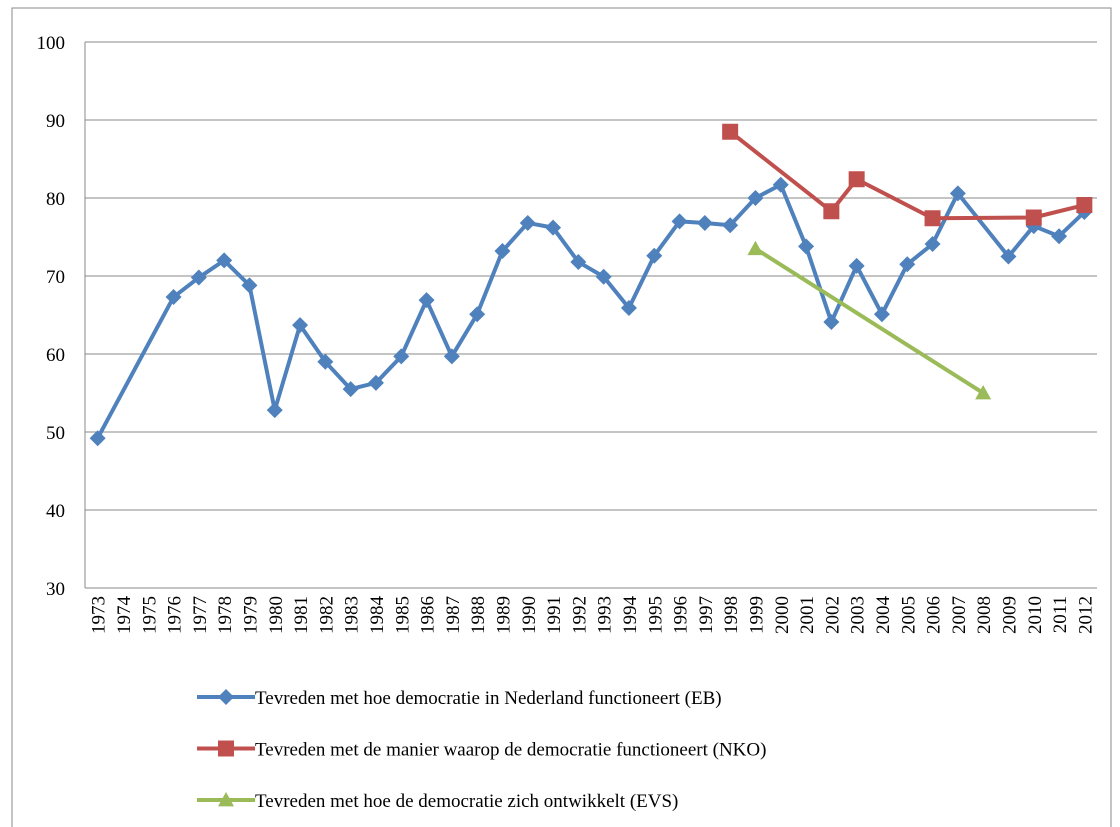 This screenshot has height=827, width=1120. I want to click on x-tick-label: 1999, so click(756, 615).